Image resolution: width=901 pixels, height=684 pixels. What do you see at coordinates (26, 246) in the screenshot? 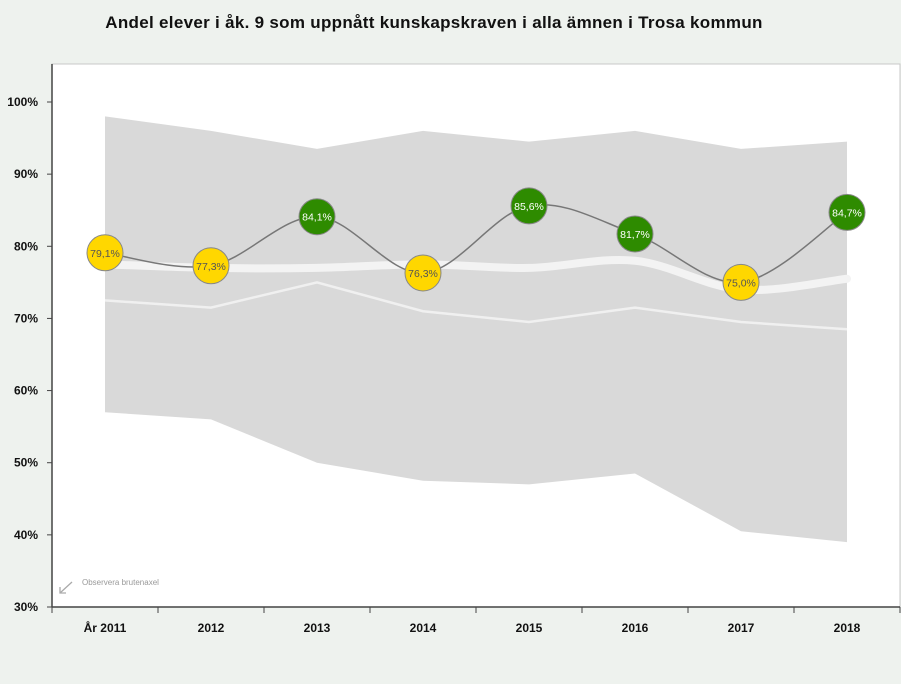
I see `y-tick-label: 80%` at bounding box center [26, 246].